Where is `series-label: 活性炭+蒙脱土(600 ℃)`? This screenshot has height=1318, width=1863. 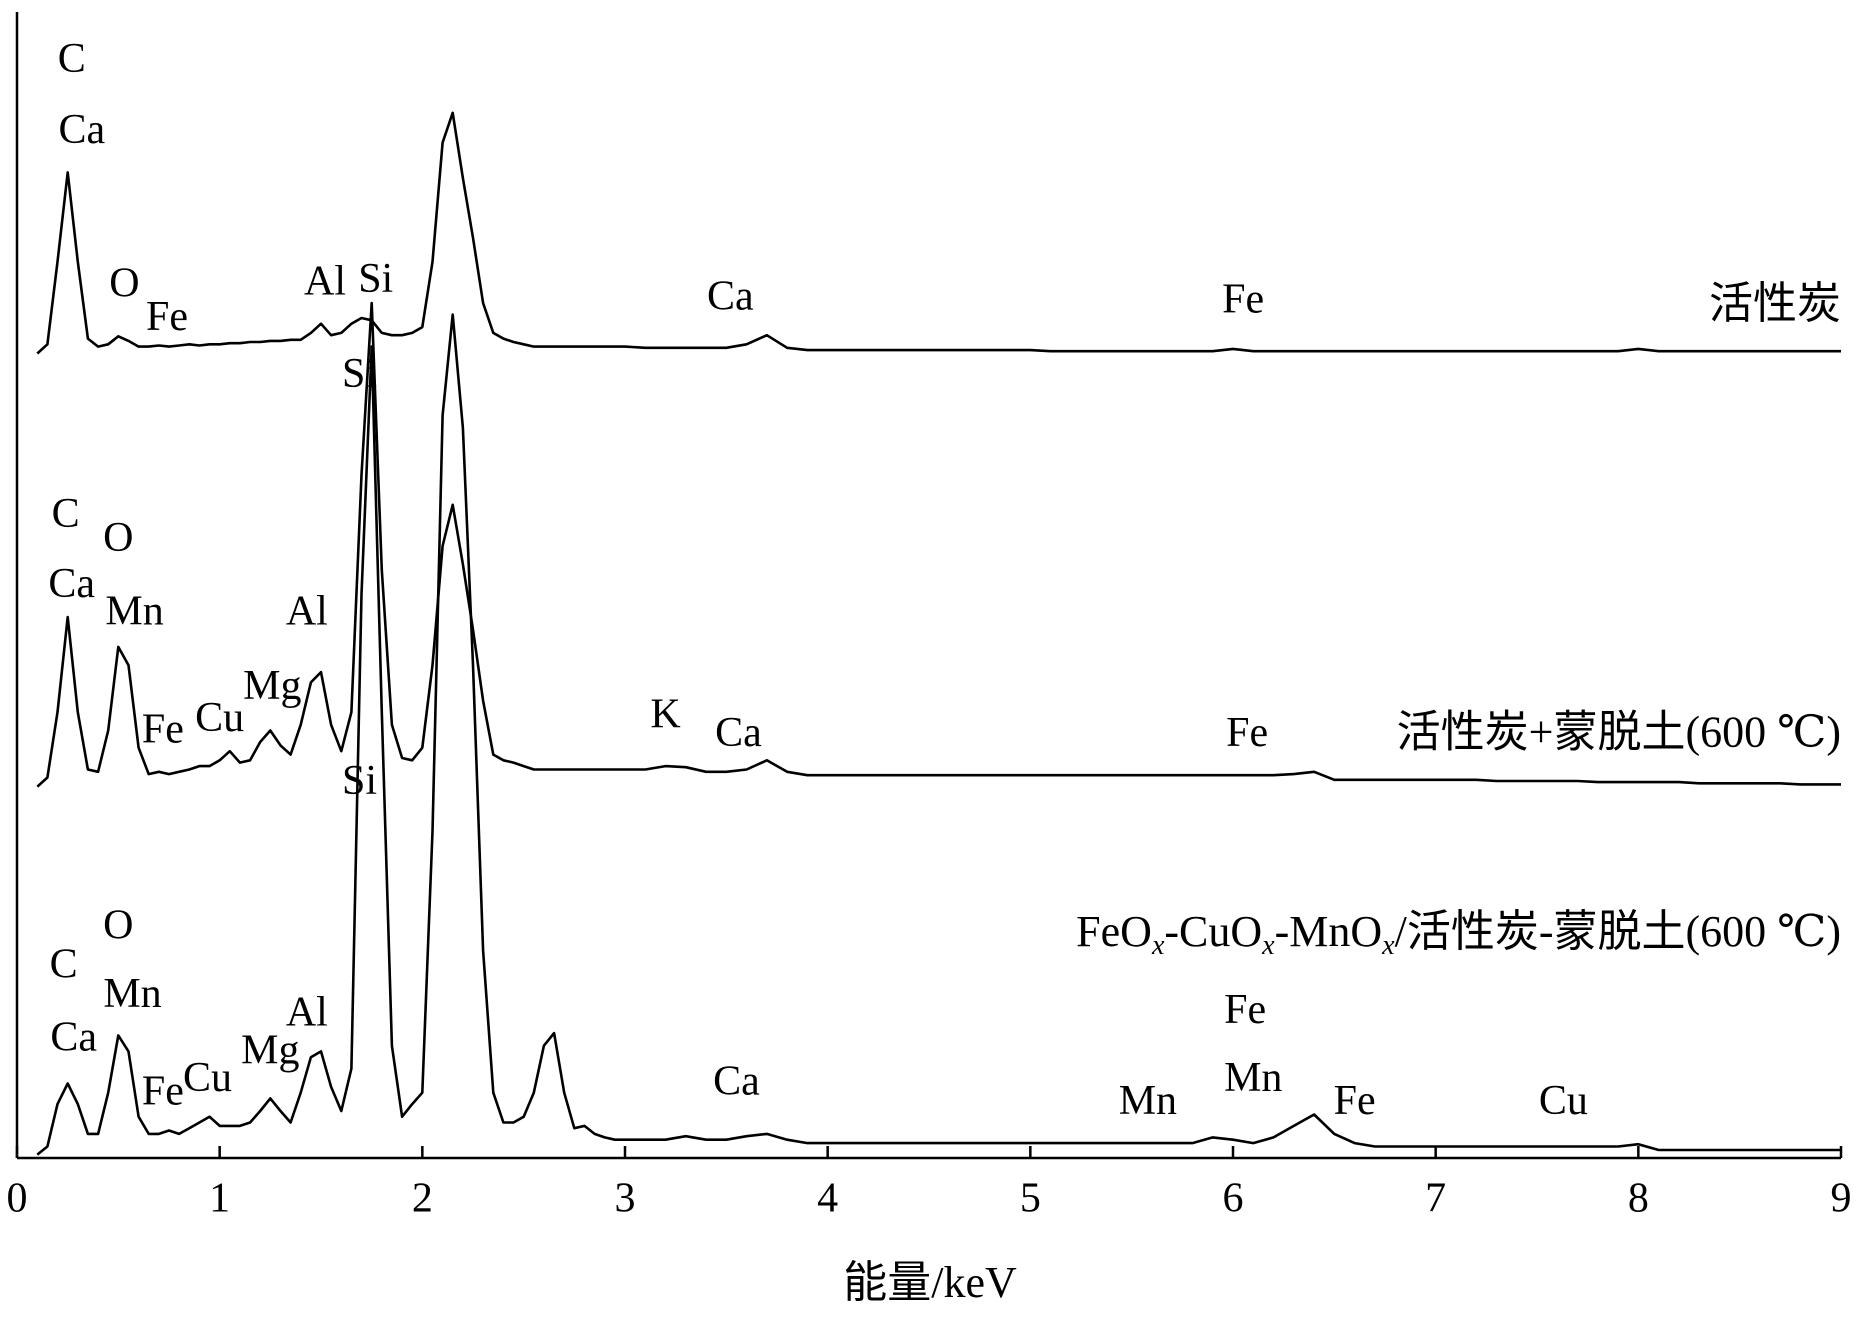 series-label: 活性炭+蒙脱土(600 ℃) is located at coordinates (1619, 731).